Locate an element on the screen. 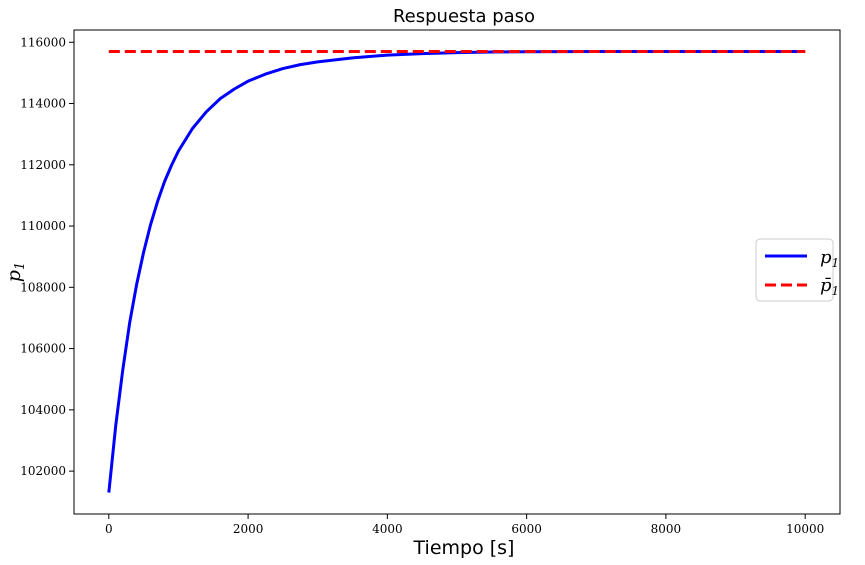  chart-title: Respuesta paso is located at coordinates (464, 16).